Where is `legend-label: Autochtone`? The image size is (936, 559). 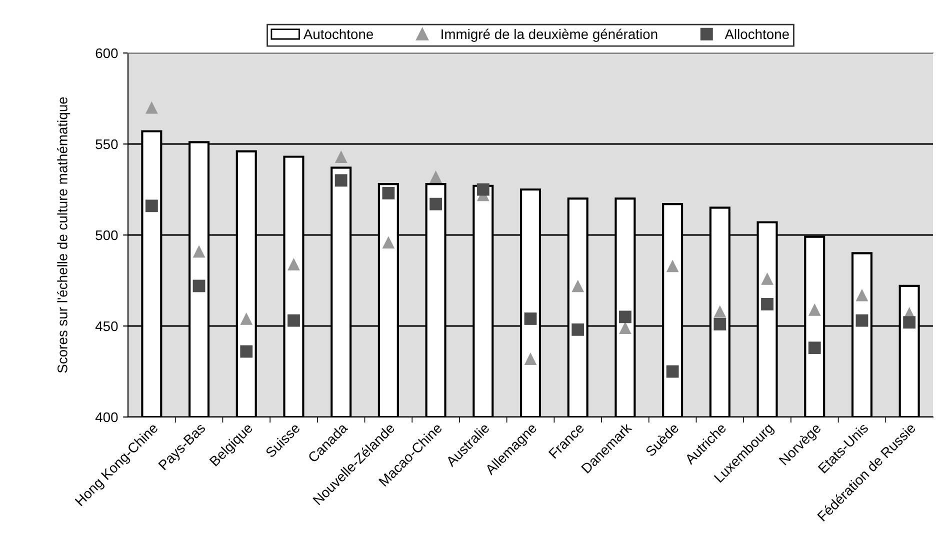
legend-label: Autochtone is located at coordinates (338, 34).